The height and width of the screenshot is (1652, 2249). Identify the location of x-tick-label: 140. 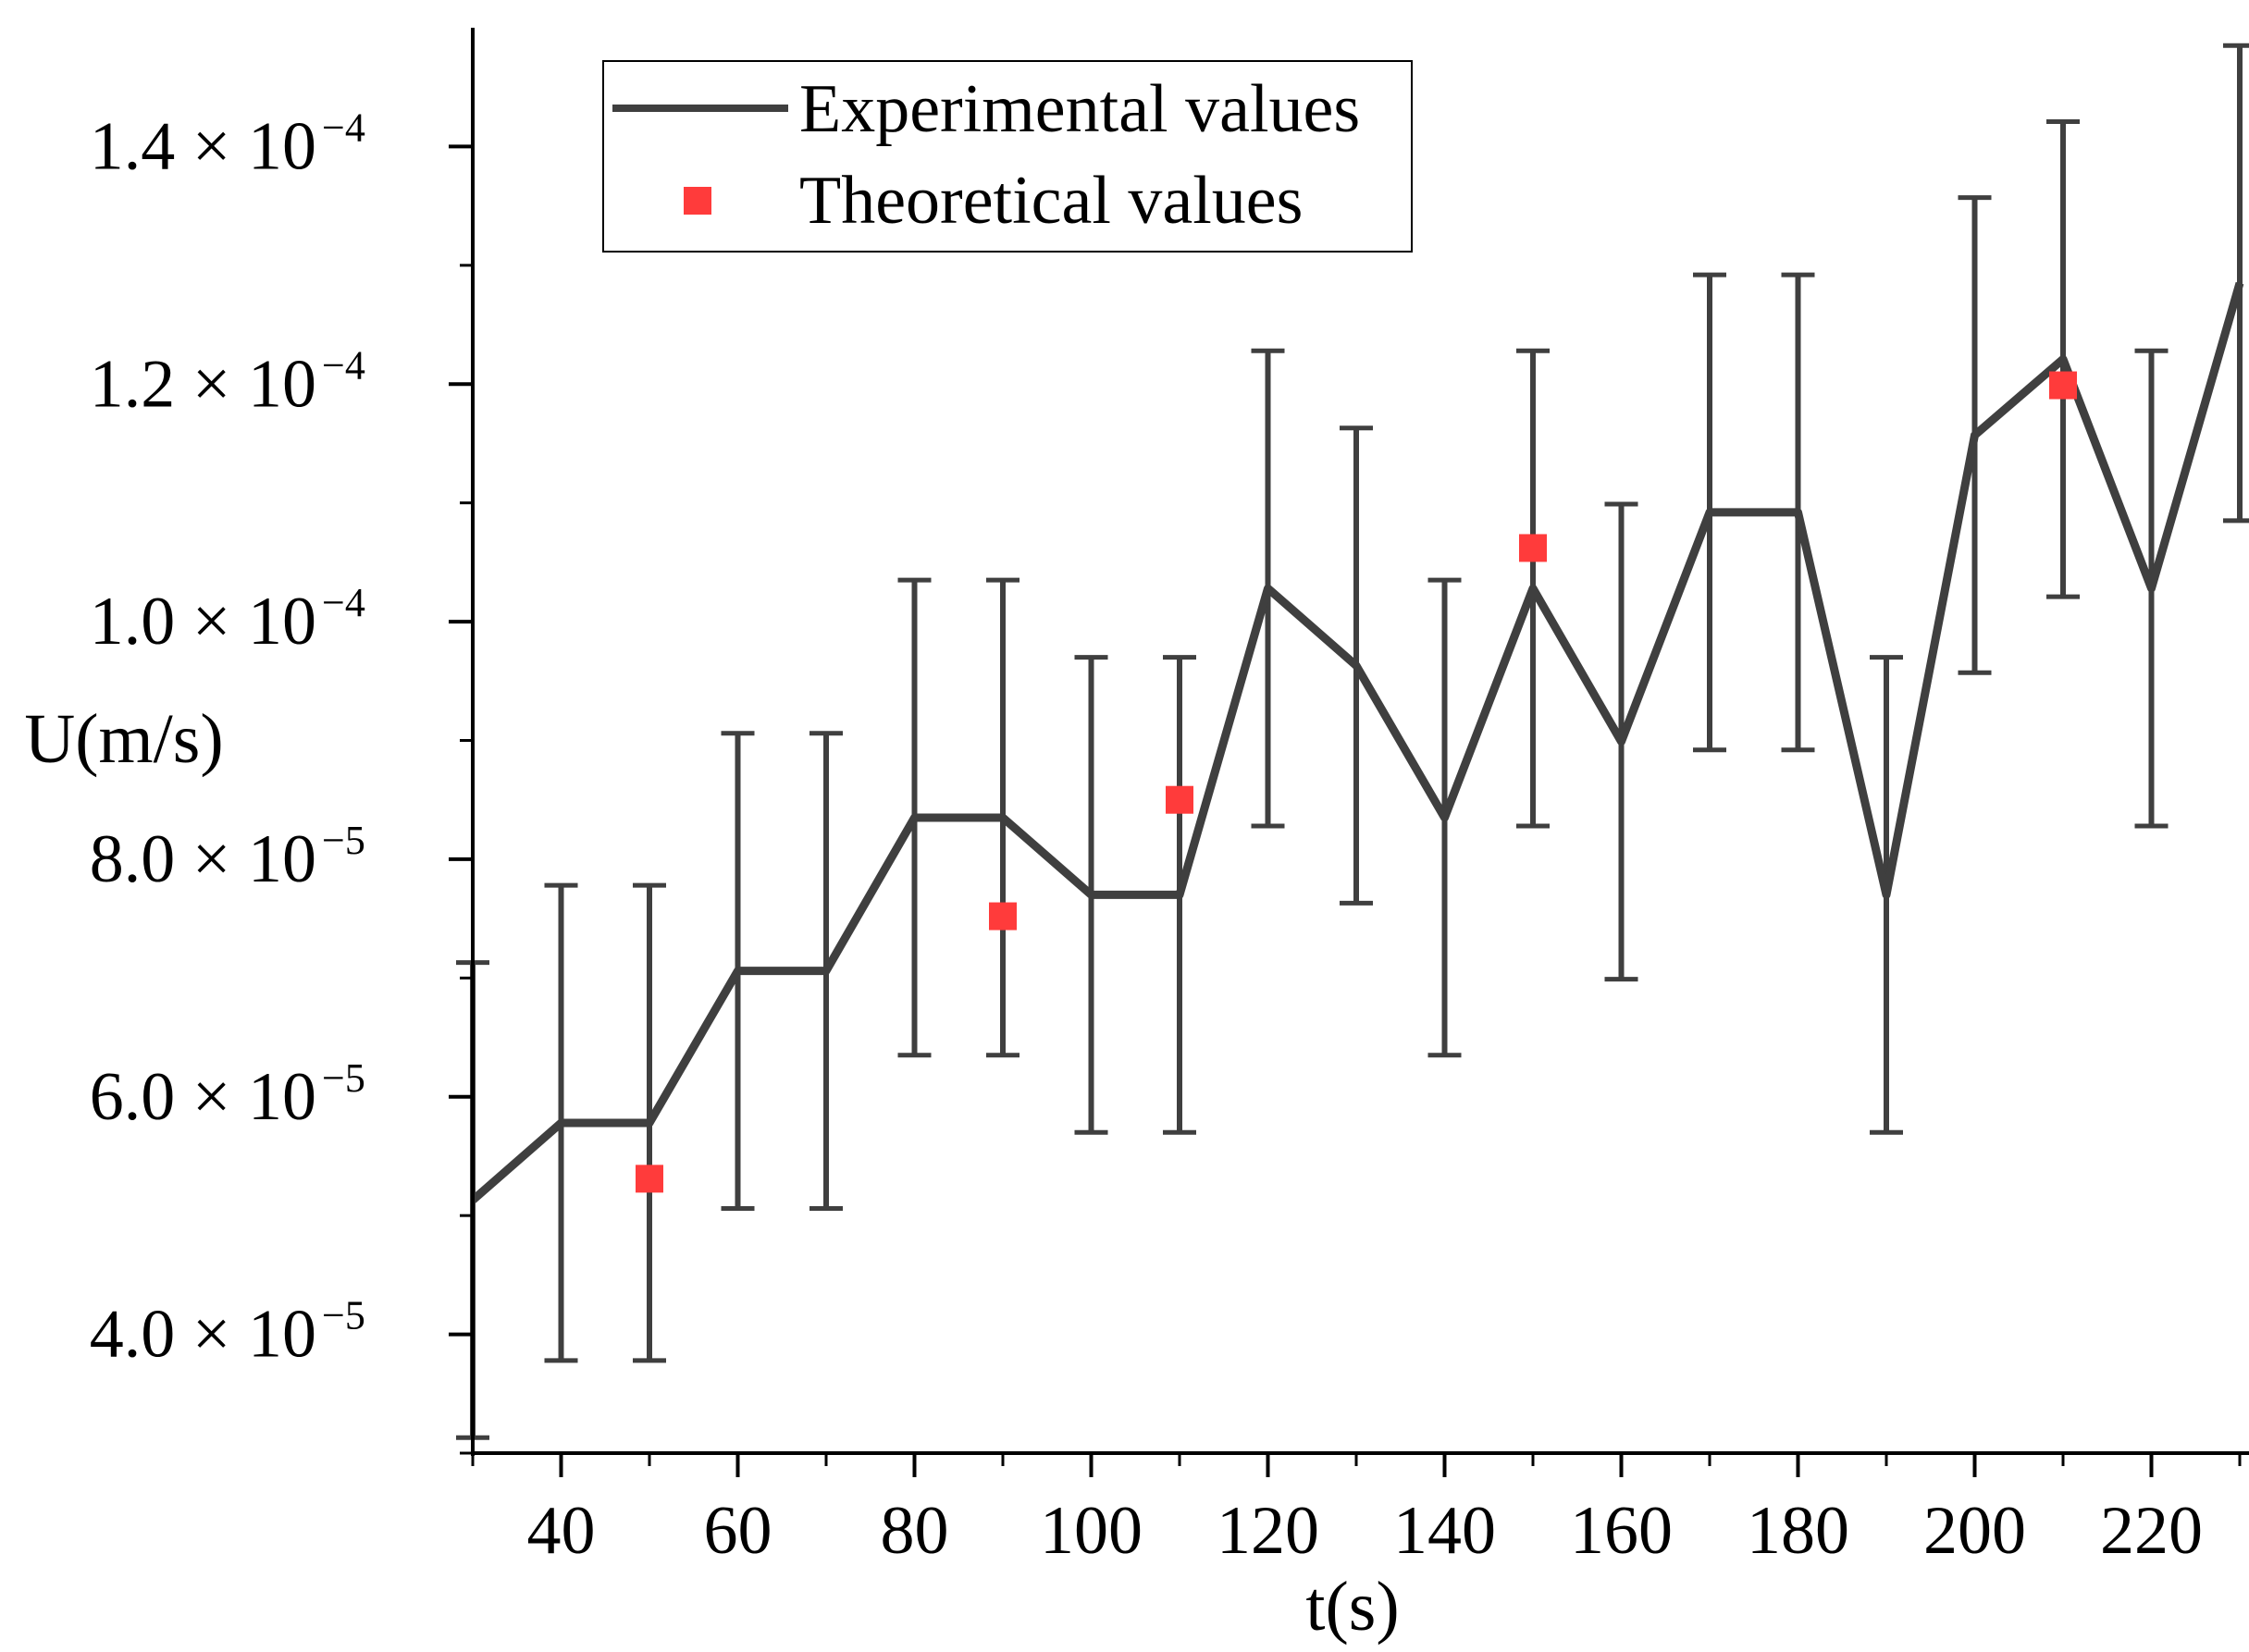
(1444, 1531).